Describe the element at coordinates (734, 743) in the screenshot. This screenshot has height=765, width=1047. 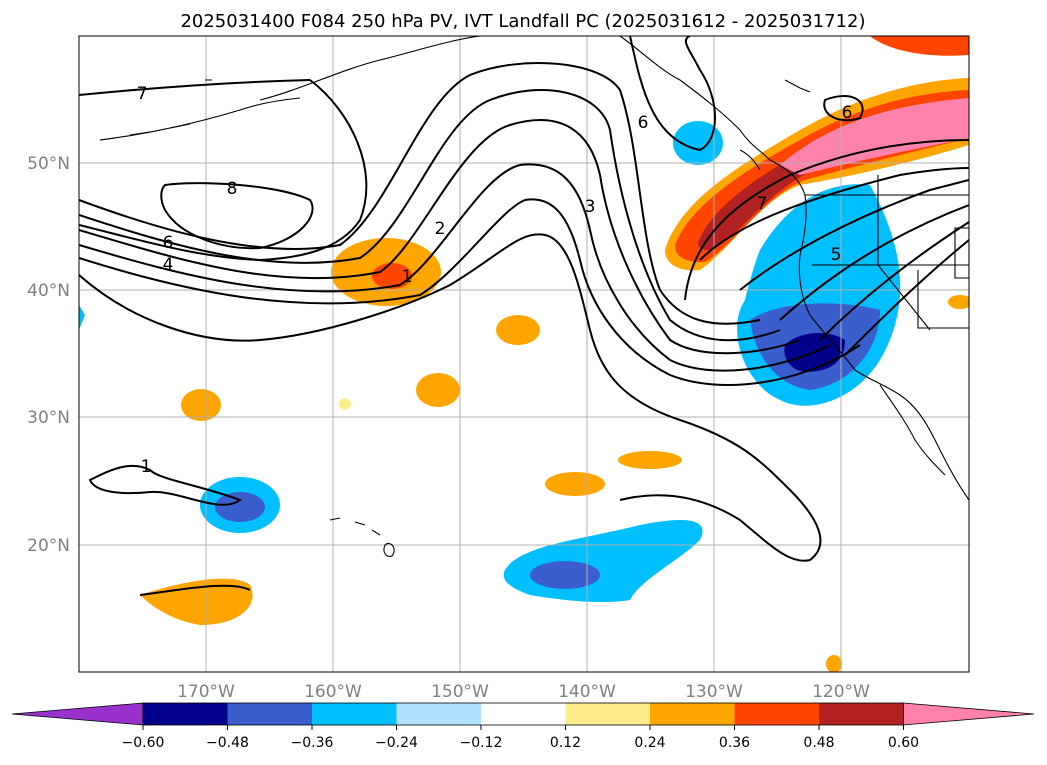
I see `colorbar-tick-label: 0.36` at that location.